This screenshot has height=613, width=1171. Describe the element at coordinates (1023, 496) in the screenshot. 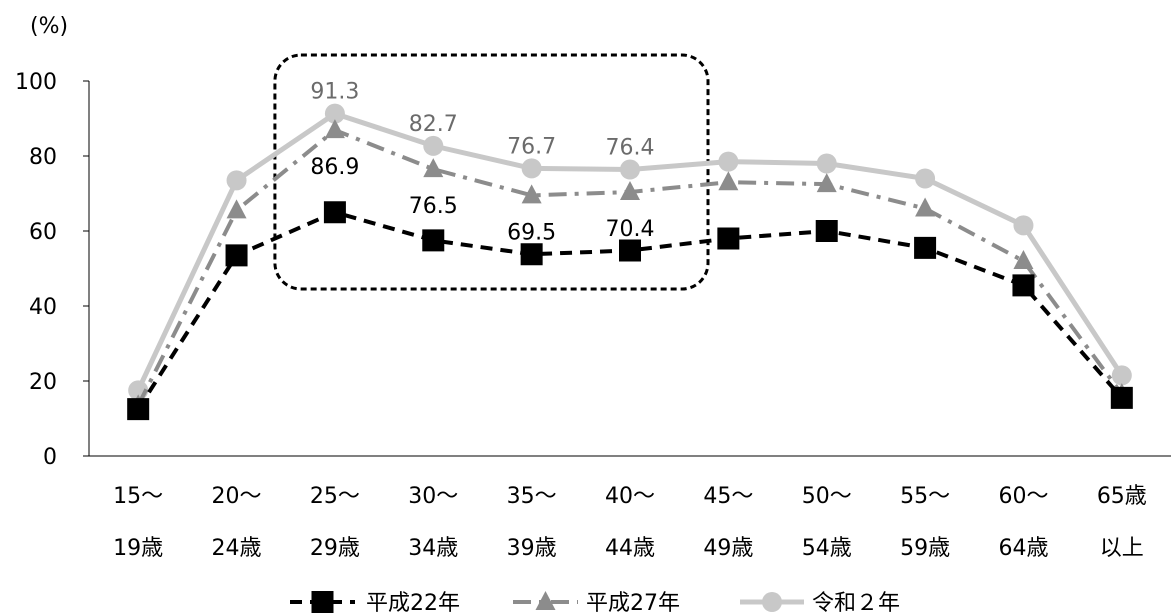

I see `x-category-label: 60～` at that location.